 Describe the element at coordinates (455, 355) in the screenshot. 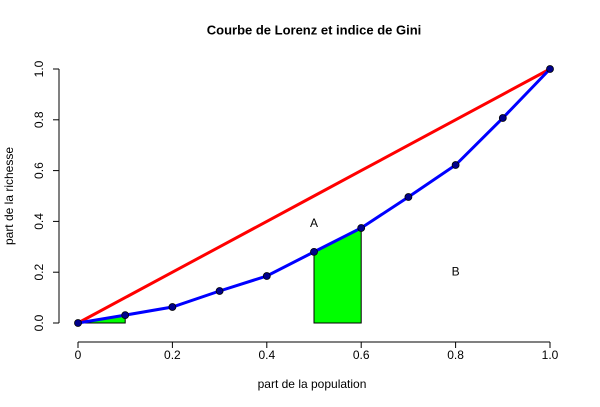

I see `x-tick-label: 0.8` at that location.